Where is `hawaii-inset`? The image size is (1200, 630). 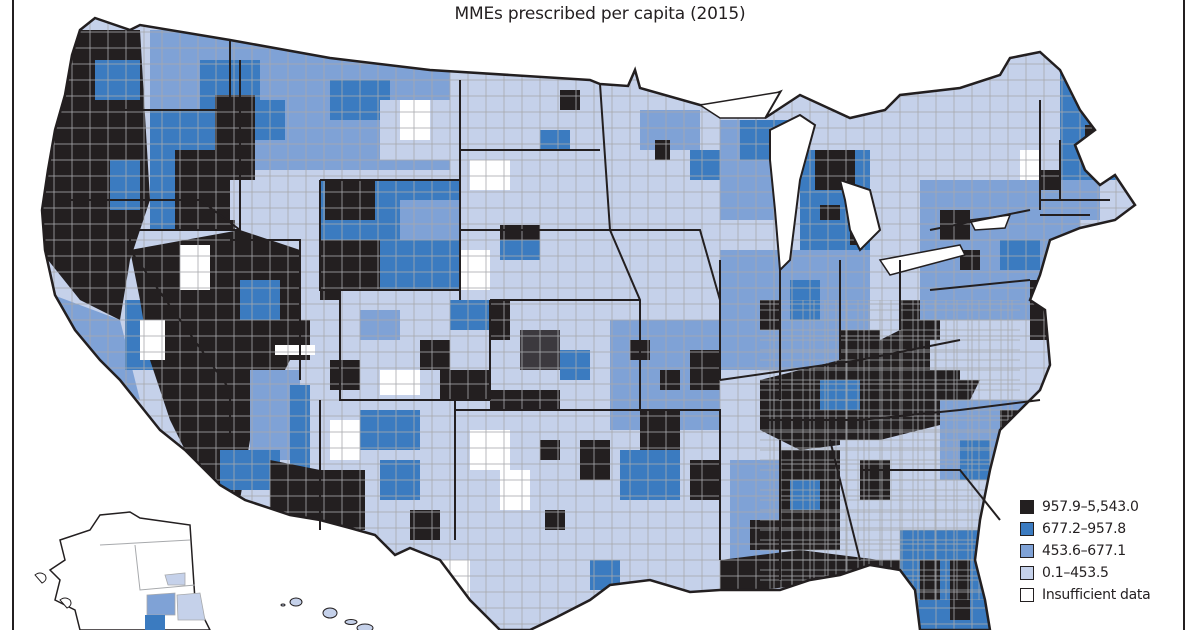
hawaii-inset is located at coordinates (327, 613).